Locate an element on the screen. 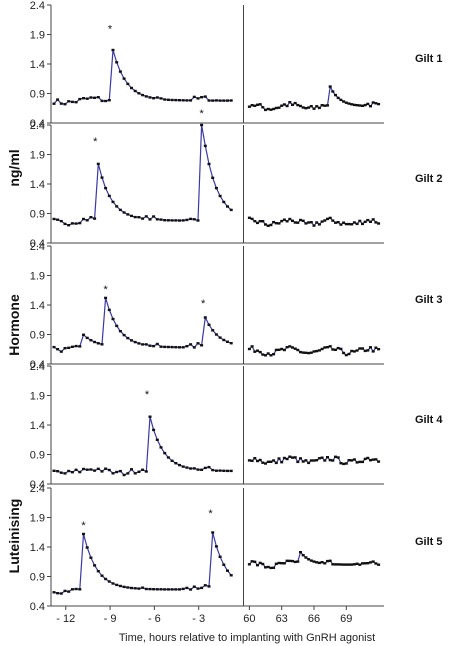  y-tick-label: 0.4 is located at coordinates (37, 365).